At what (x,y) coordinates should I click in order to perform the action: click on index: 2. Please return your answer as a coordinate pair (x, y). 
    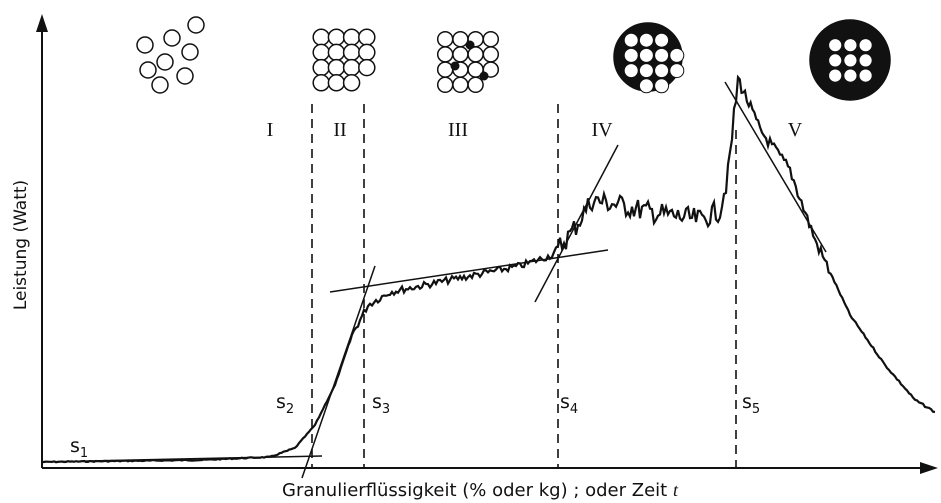
    Looking at the image, I should click on (290, 409).